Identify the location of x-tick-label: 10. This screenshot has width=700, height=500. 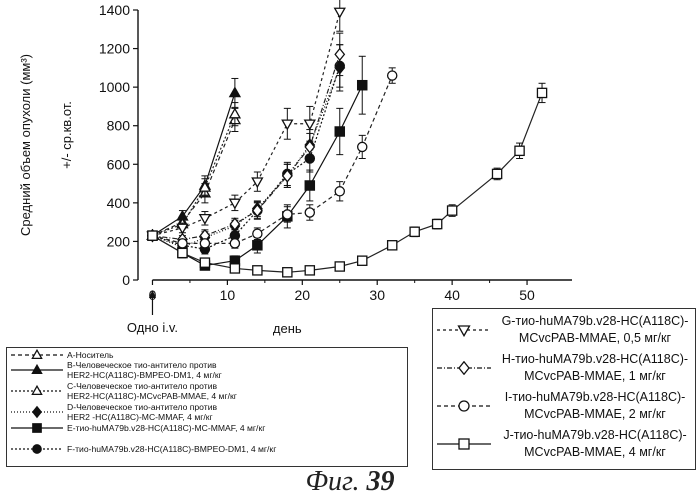
(228, 295).